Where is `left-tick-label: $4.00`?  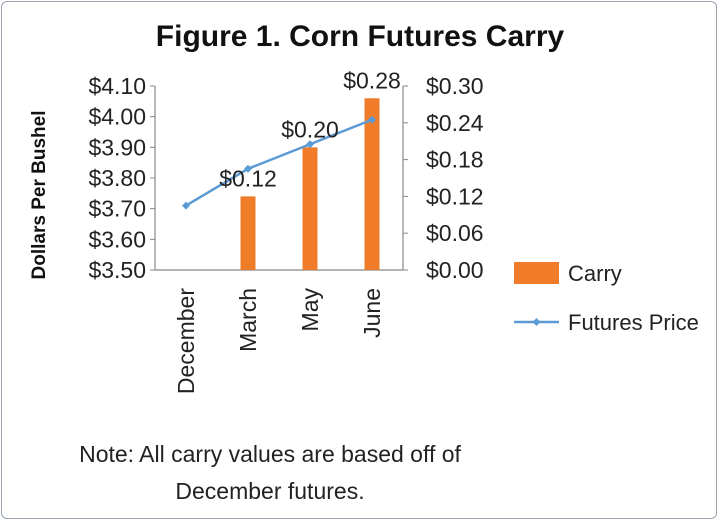 left-tick-label: $4.00 is located at coordinates (117, 117).